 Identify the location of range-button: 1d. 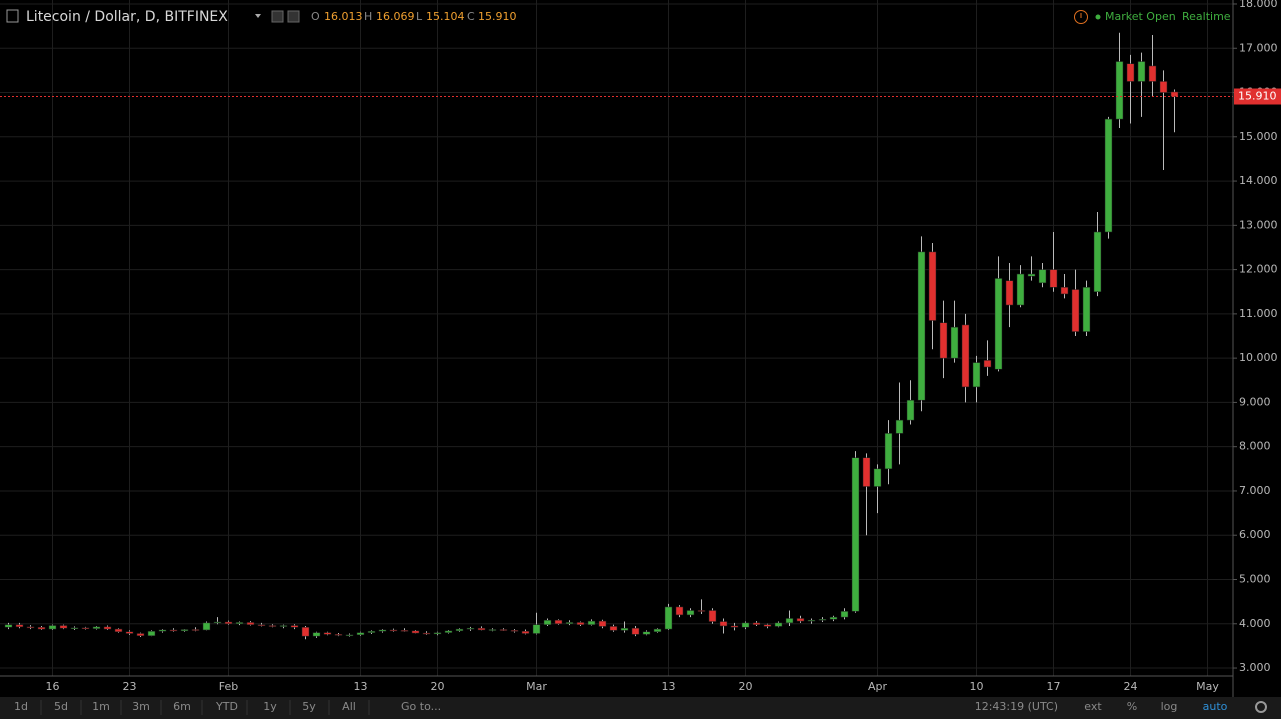
(21, 706).